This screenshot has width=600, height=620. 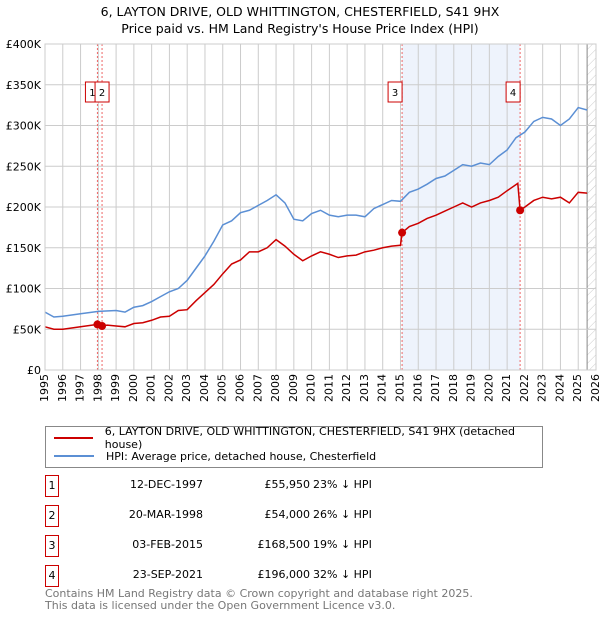 I want to click on x-tick-label: 2004, so click(x=204, y=388).